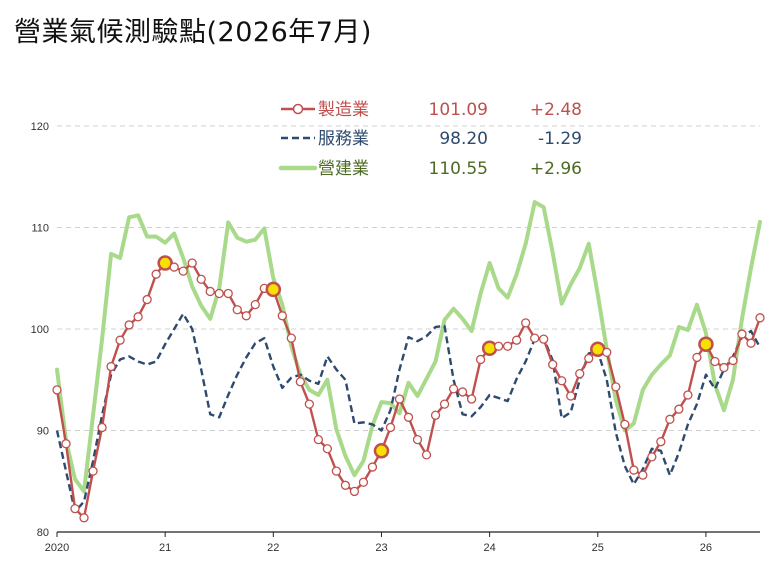 Image resolution: width=780 pixels, height=561 pixels. What do you see at coordinates (381, 548) in the screenshot?
I see `x-tick-label-23: 23` at bounding box center [381, 548].